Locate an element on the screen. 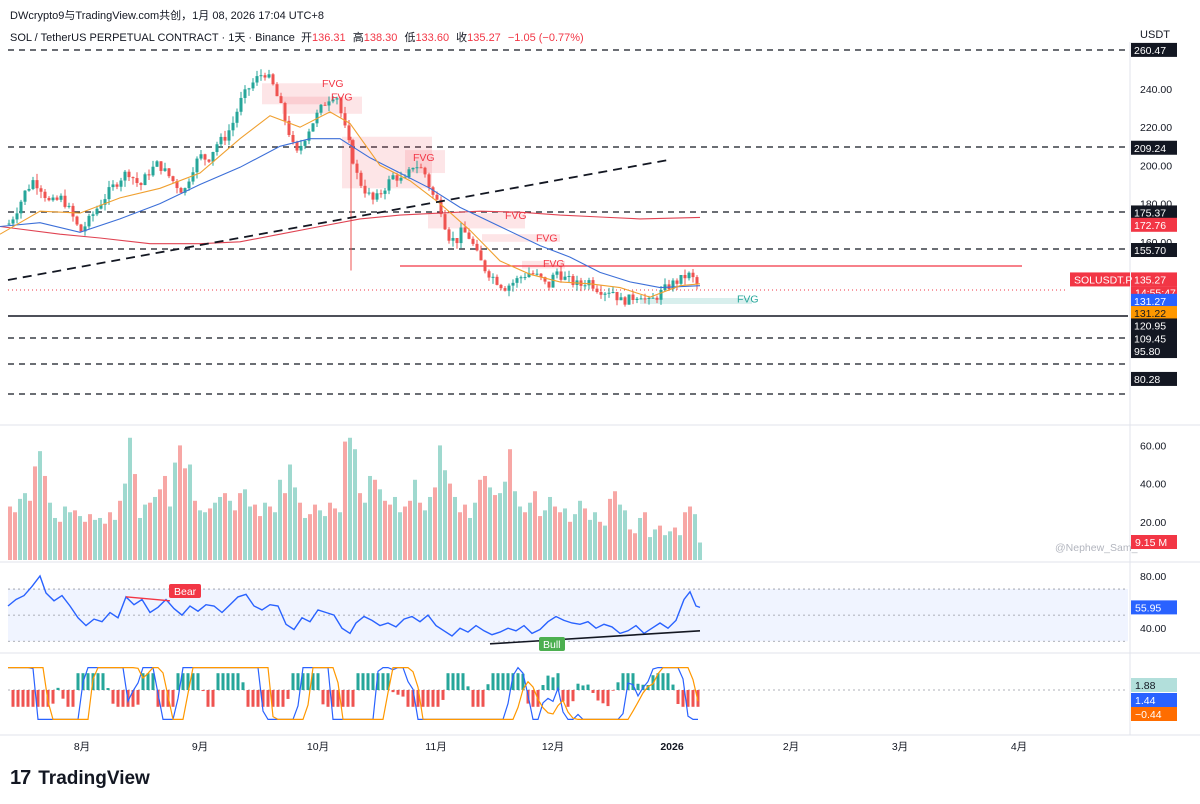 The image size is (1200, 804). bear-divergence-line is located at coordinates (148, 599).